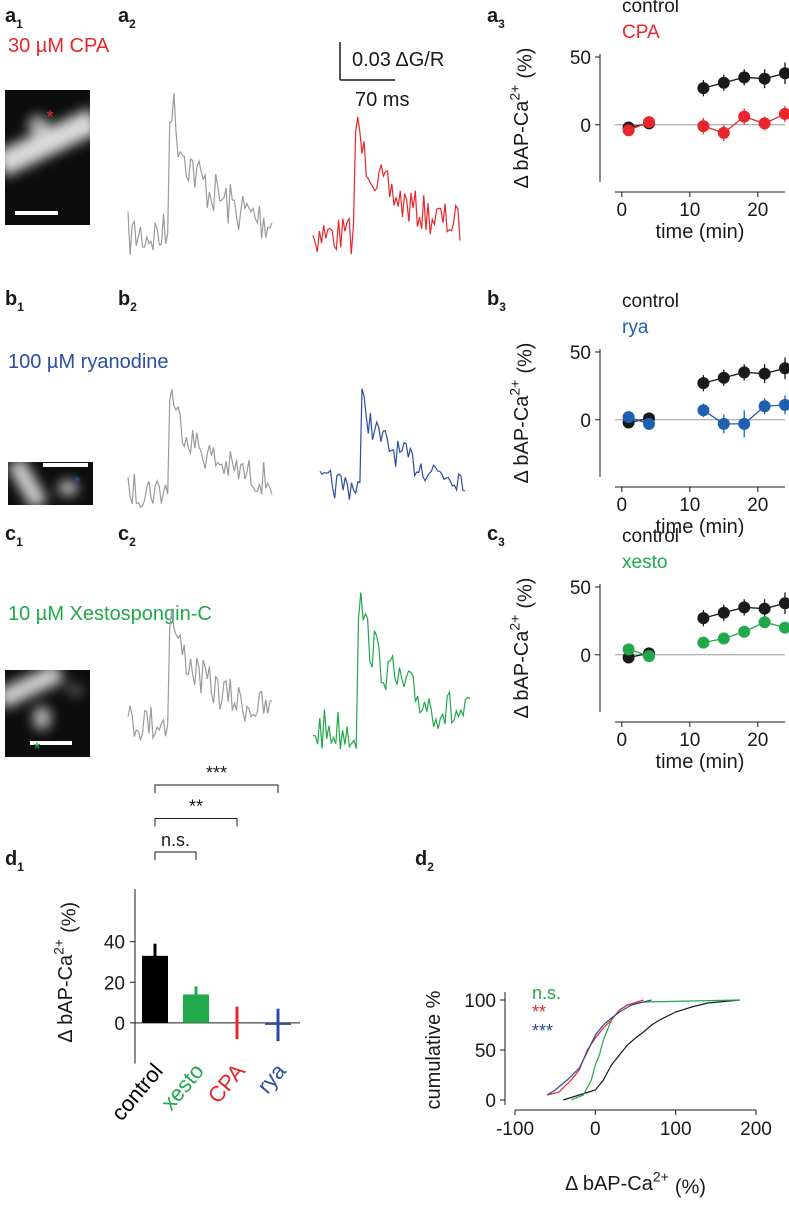 This screenshot has width=789, height=1206. Describe the element at coordinates (434, 1049) in the screenshot. I see `y-axis-label: cumulative %` at that location.